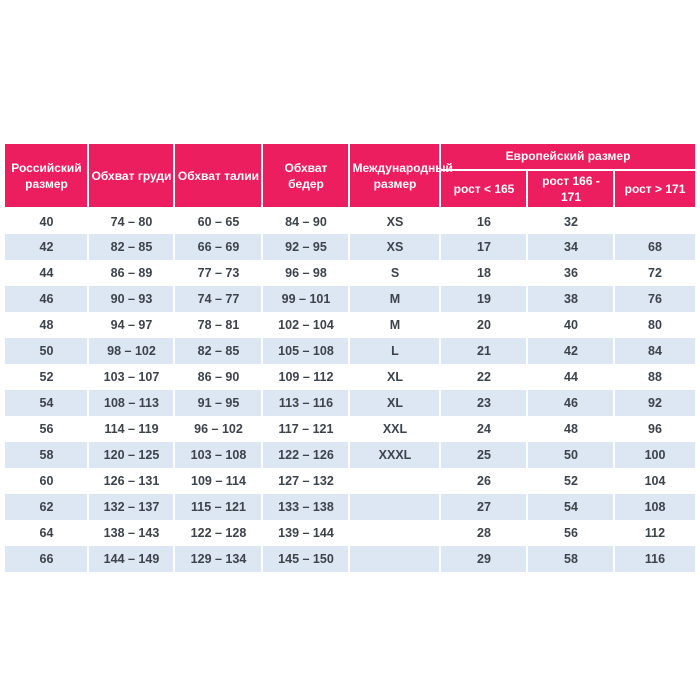 The width and height of the screenshot is (700, 700). Describe the element at coordinates (655, 247) in the screenshot. I see `table-cell: 68` at that location.